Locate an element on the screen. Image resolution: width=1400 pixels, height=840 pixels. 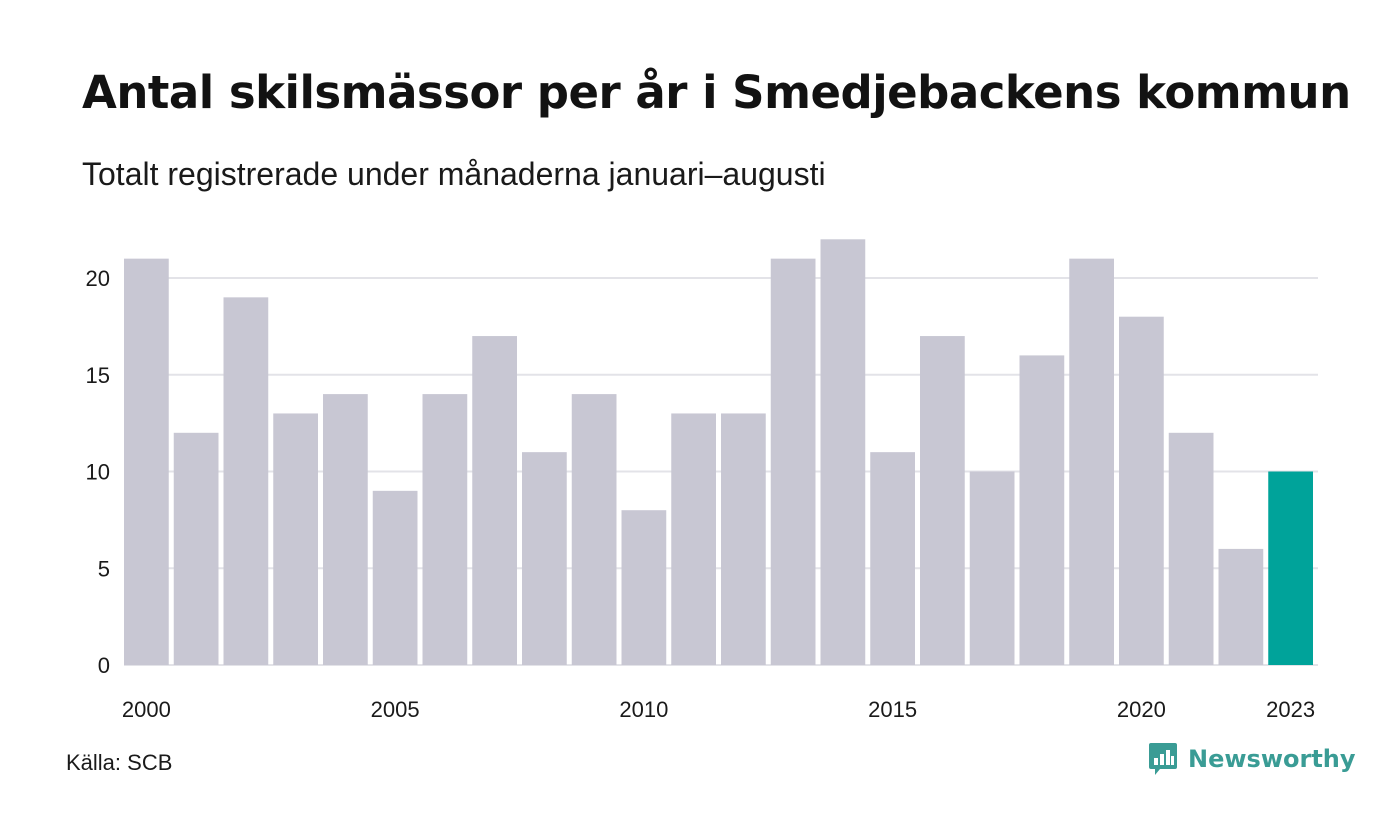
bar-2009 is located at coordinates (594, 529).